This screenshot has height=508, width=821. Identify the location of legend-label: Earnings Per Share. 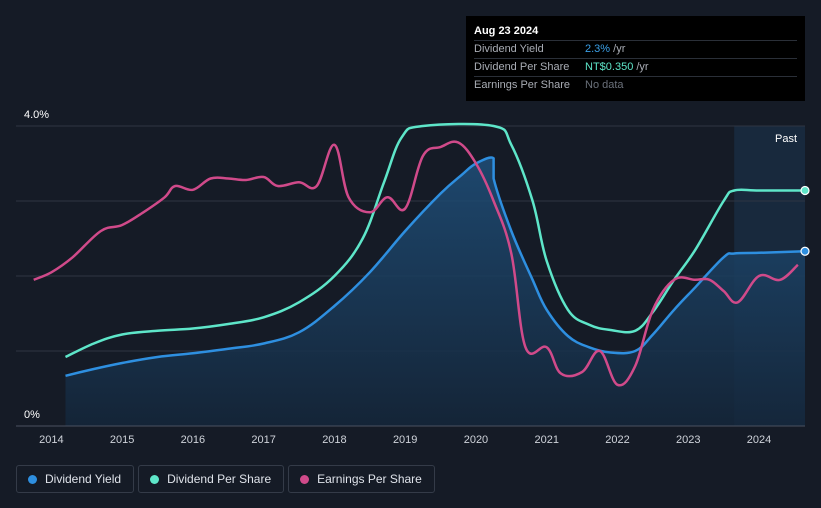
(369, 479).